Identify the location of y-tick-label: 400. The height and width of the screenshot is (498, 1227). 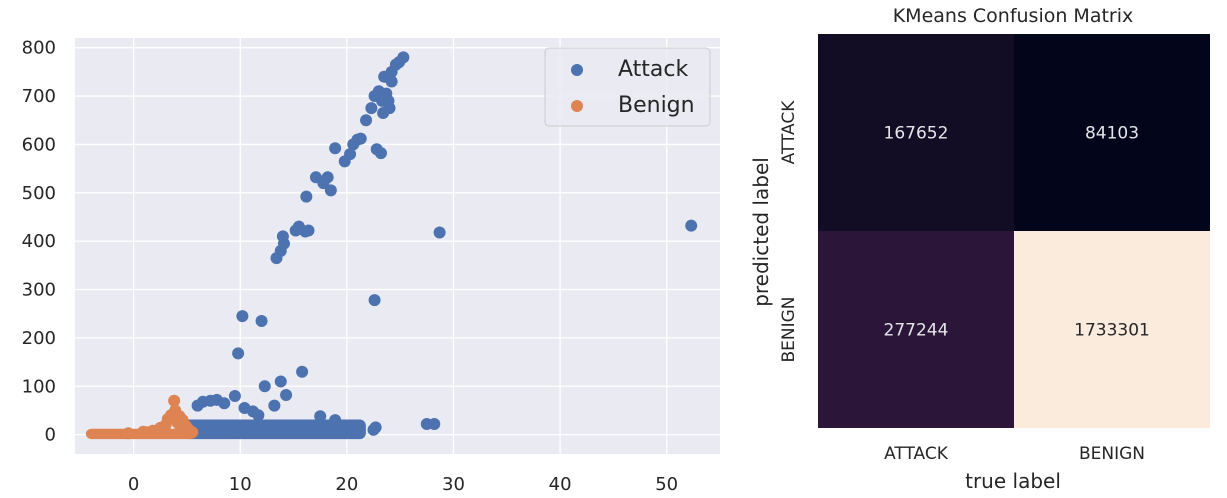
(39, 241).